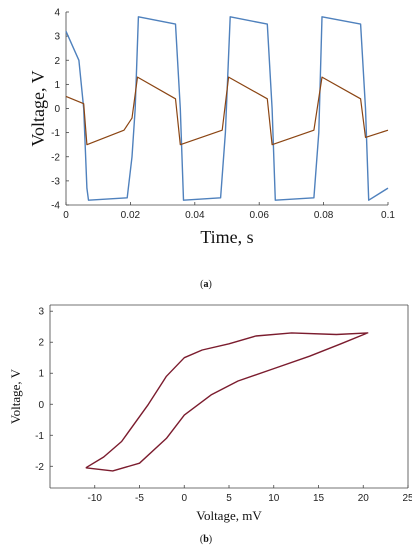 The image size is (412, 550). What do you see at coordinates (226, 237) in the screenshot?
I see `x-axis-label: Time, s` at bounding box center [226, 237].